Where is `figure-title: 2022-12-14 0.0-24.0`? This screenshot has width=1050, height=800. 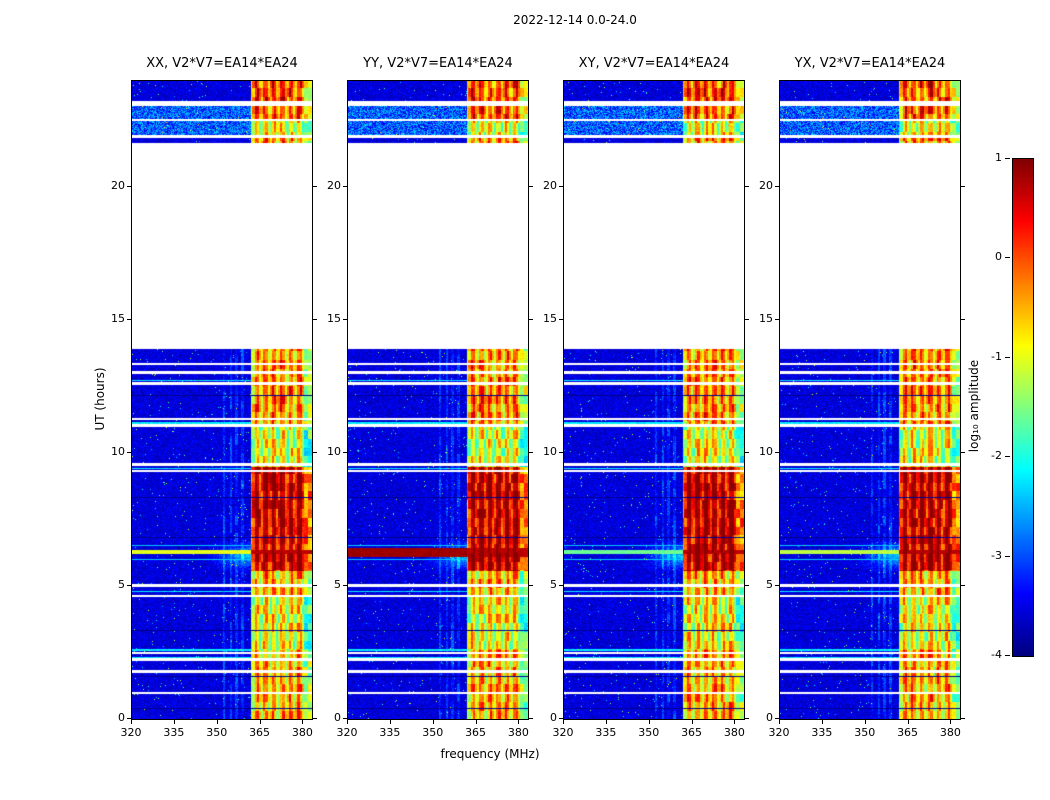
figure-title: 2022-12-14 0.0-24.0 is located at coordinates (575, 20).